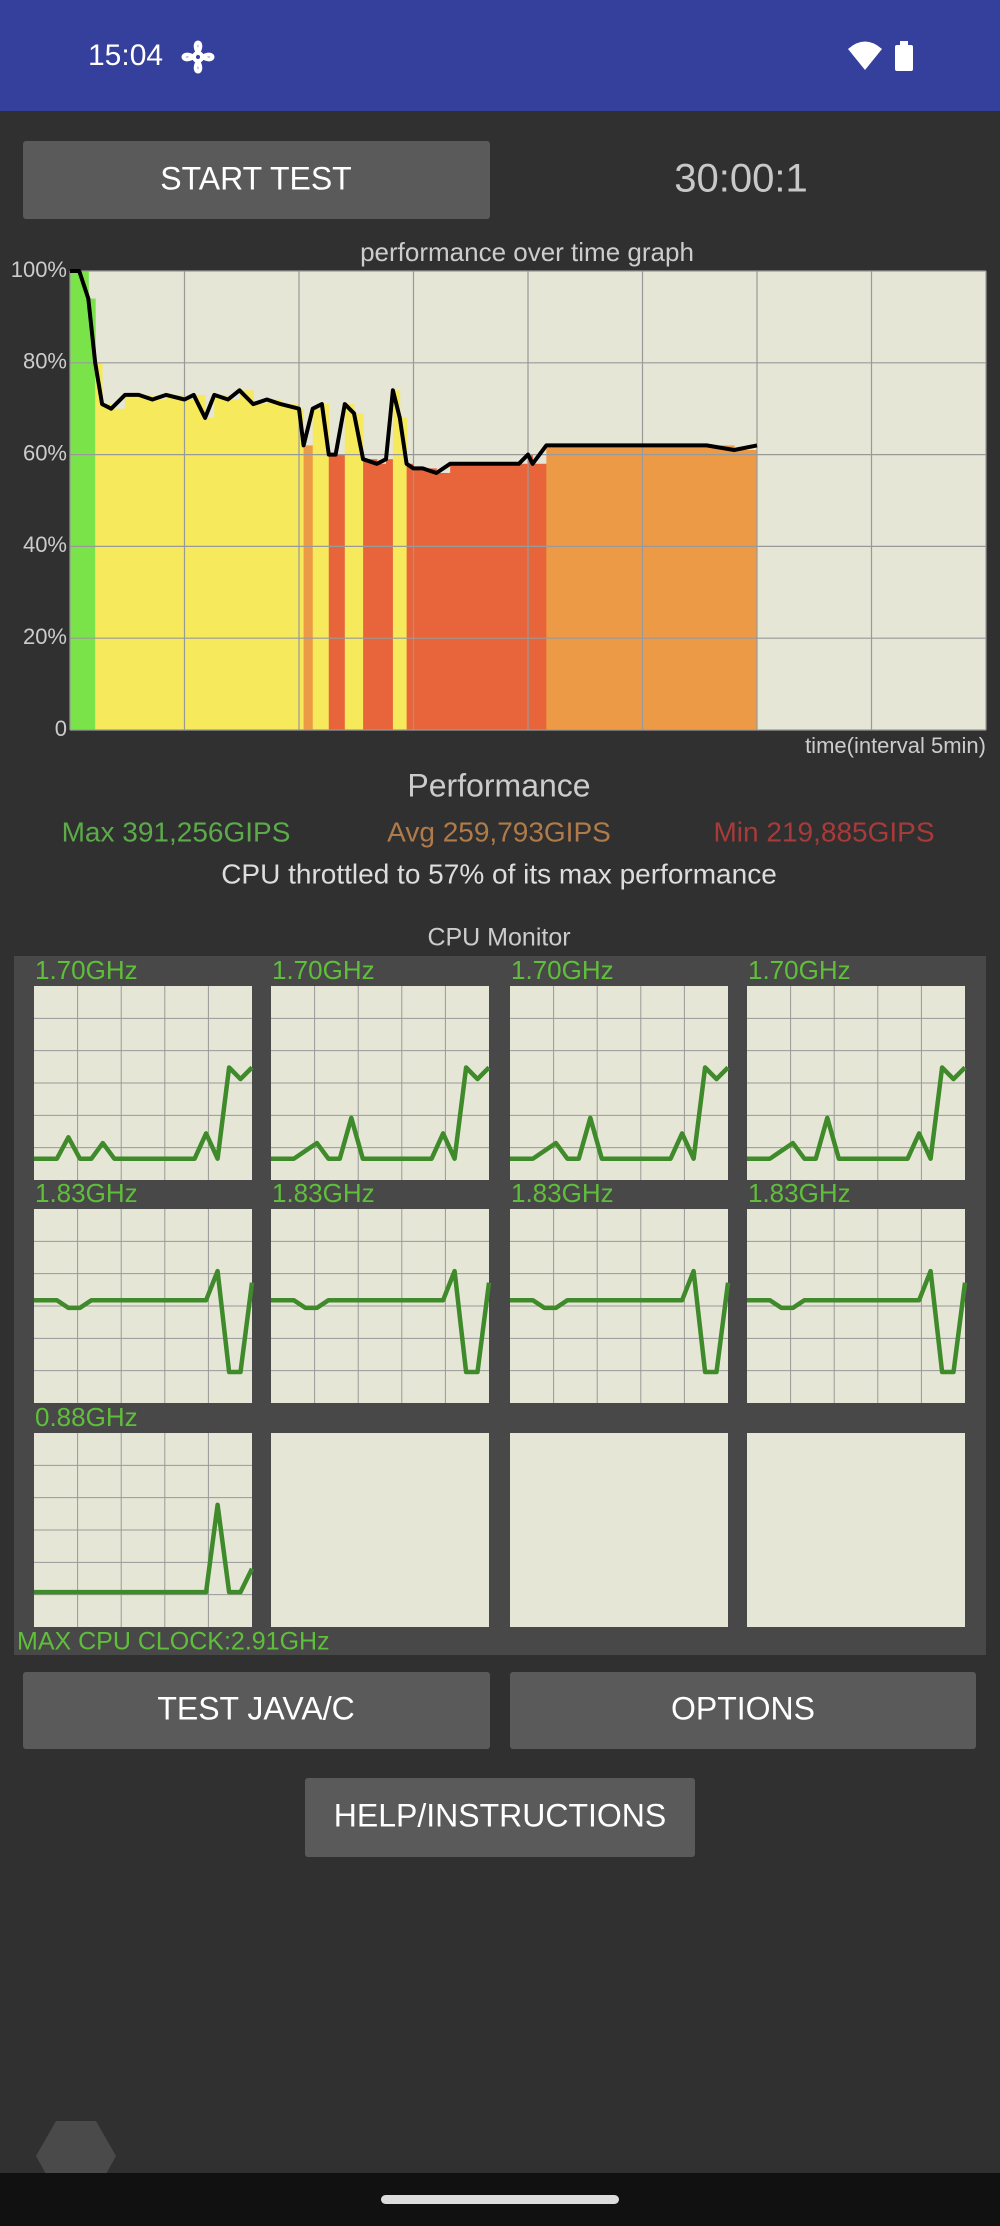  I want to click on fan-icon, so click(198, 57).